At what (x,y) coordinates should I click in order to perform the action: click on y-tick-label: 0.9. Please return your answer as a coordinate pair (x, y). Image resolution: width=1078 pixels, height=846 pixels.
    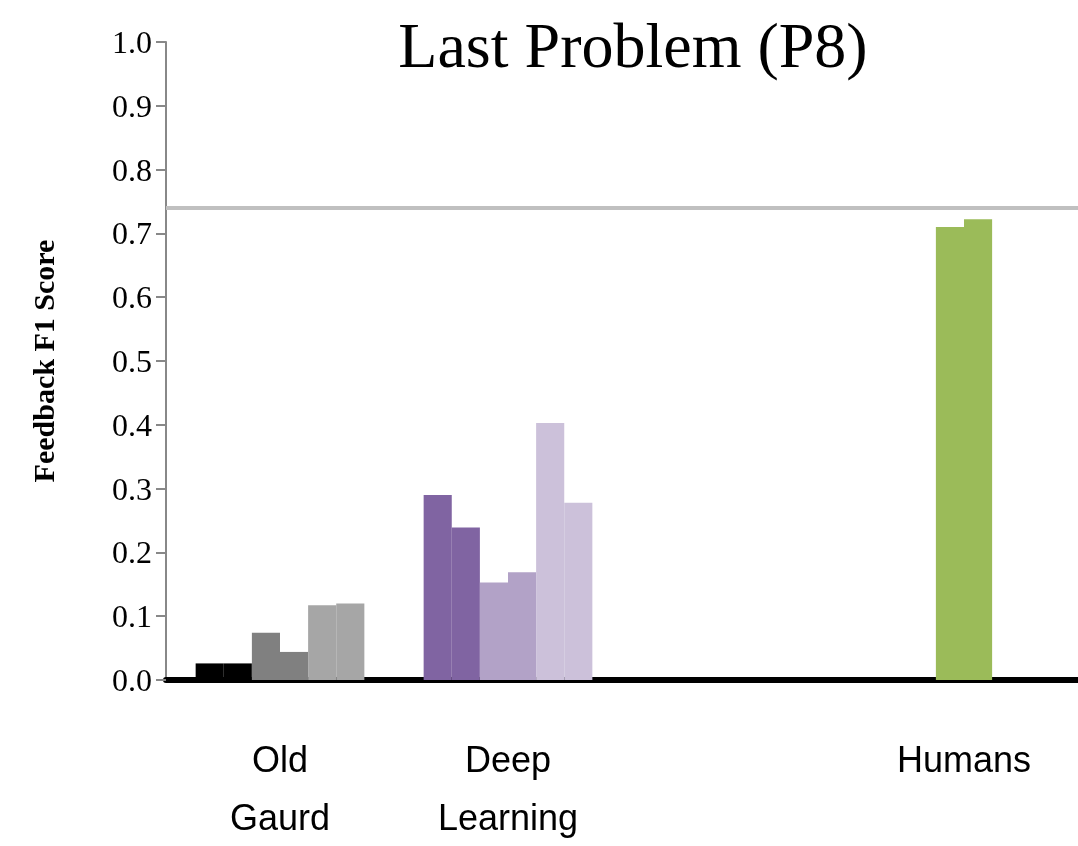
    Looking at the image, I should click on (132, 105).